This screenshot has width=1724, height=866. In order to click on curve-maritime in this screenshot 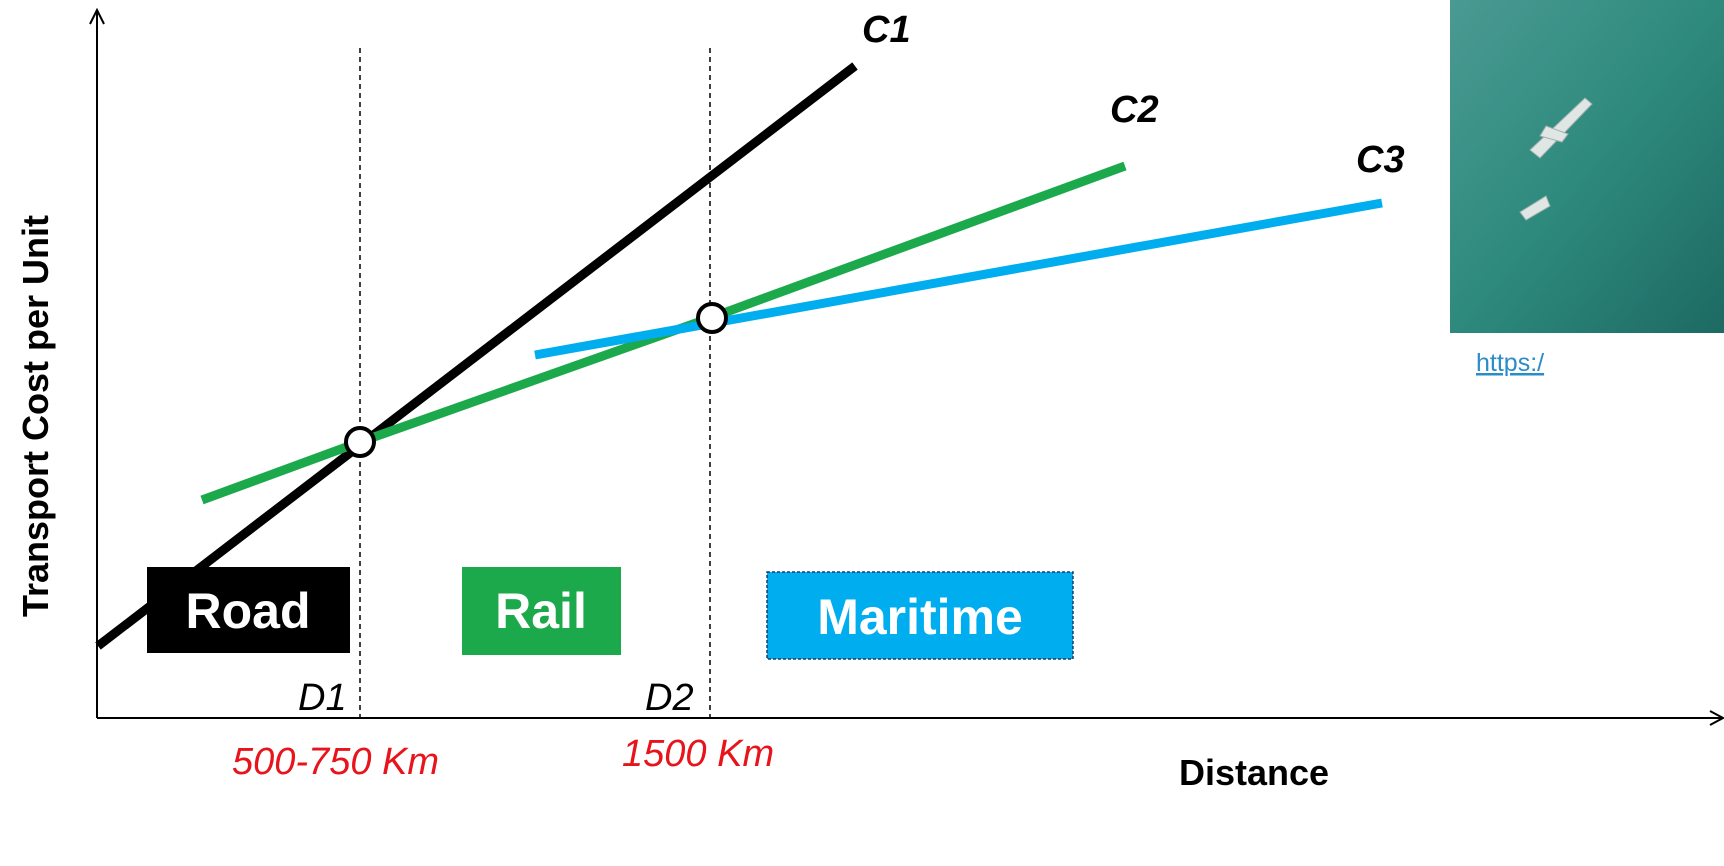, I will do `click(958, 279)`.